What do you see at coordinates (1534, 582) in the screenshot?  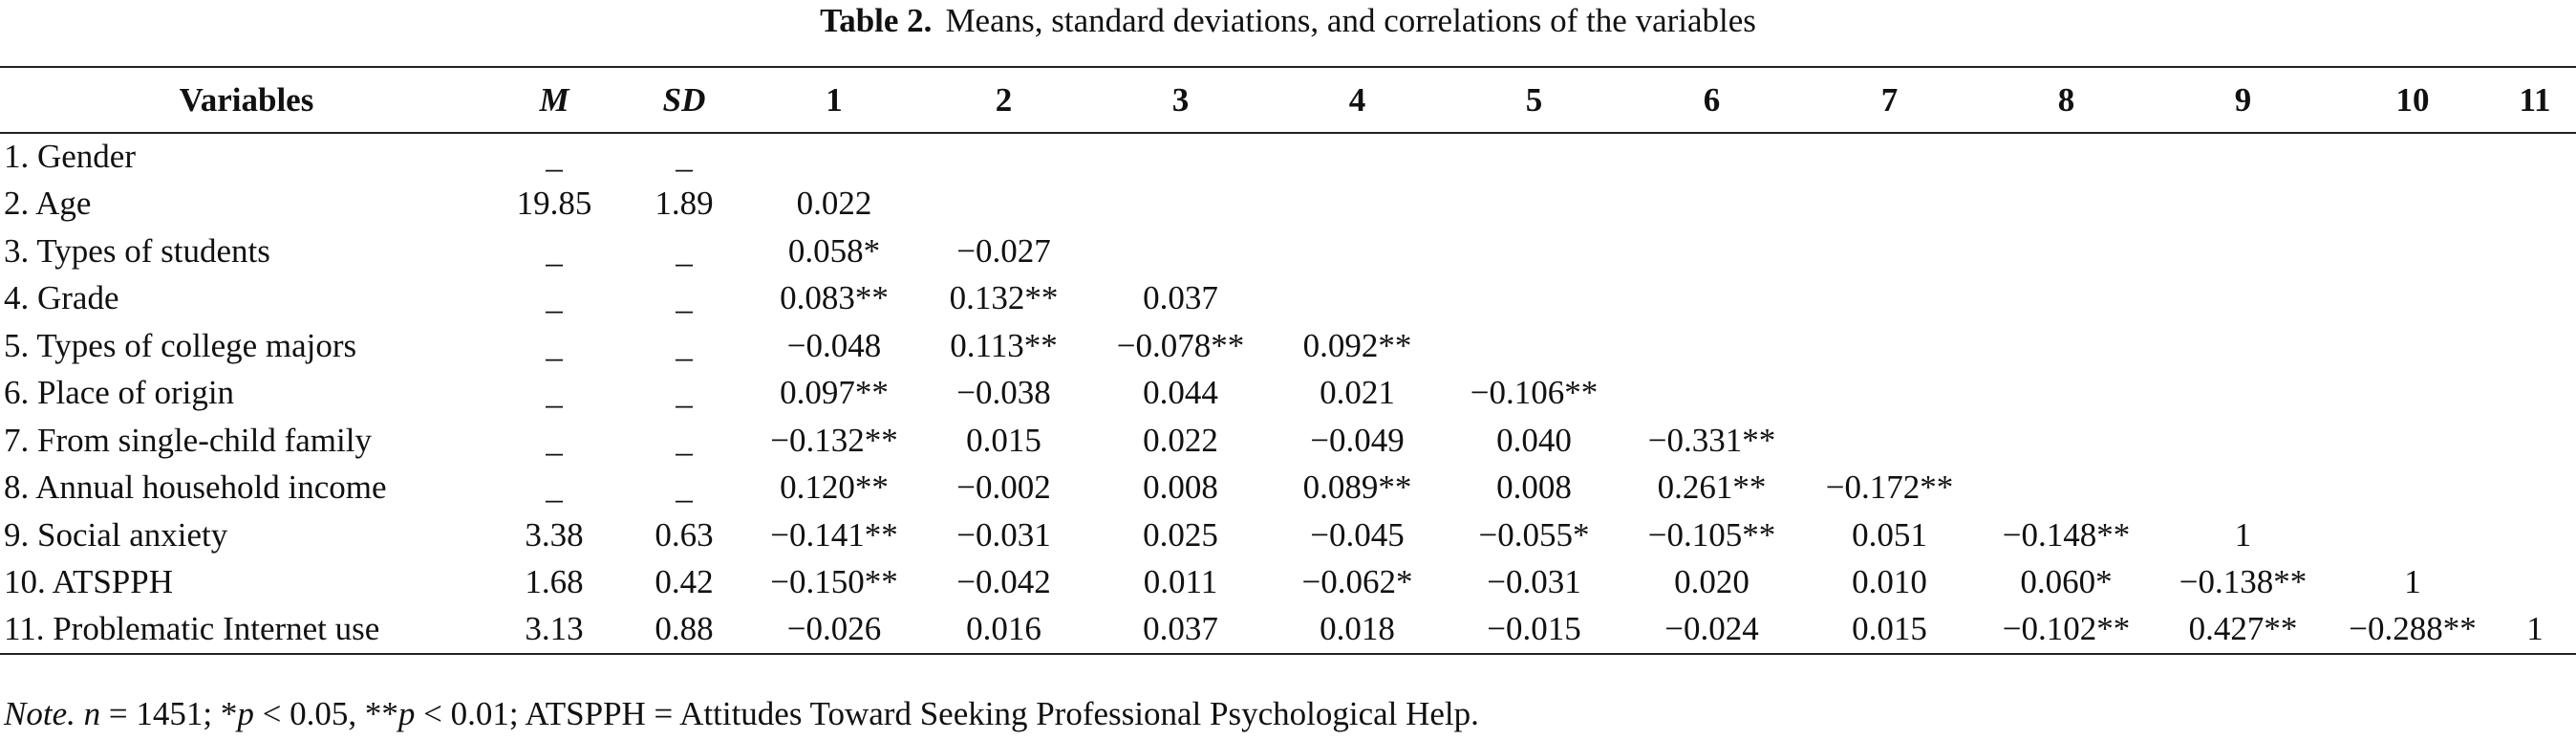 I see `table-cell: −0.031` at bounding box center [1534, 582].